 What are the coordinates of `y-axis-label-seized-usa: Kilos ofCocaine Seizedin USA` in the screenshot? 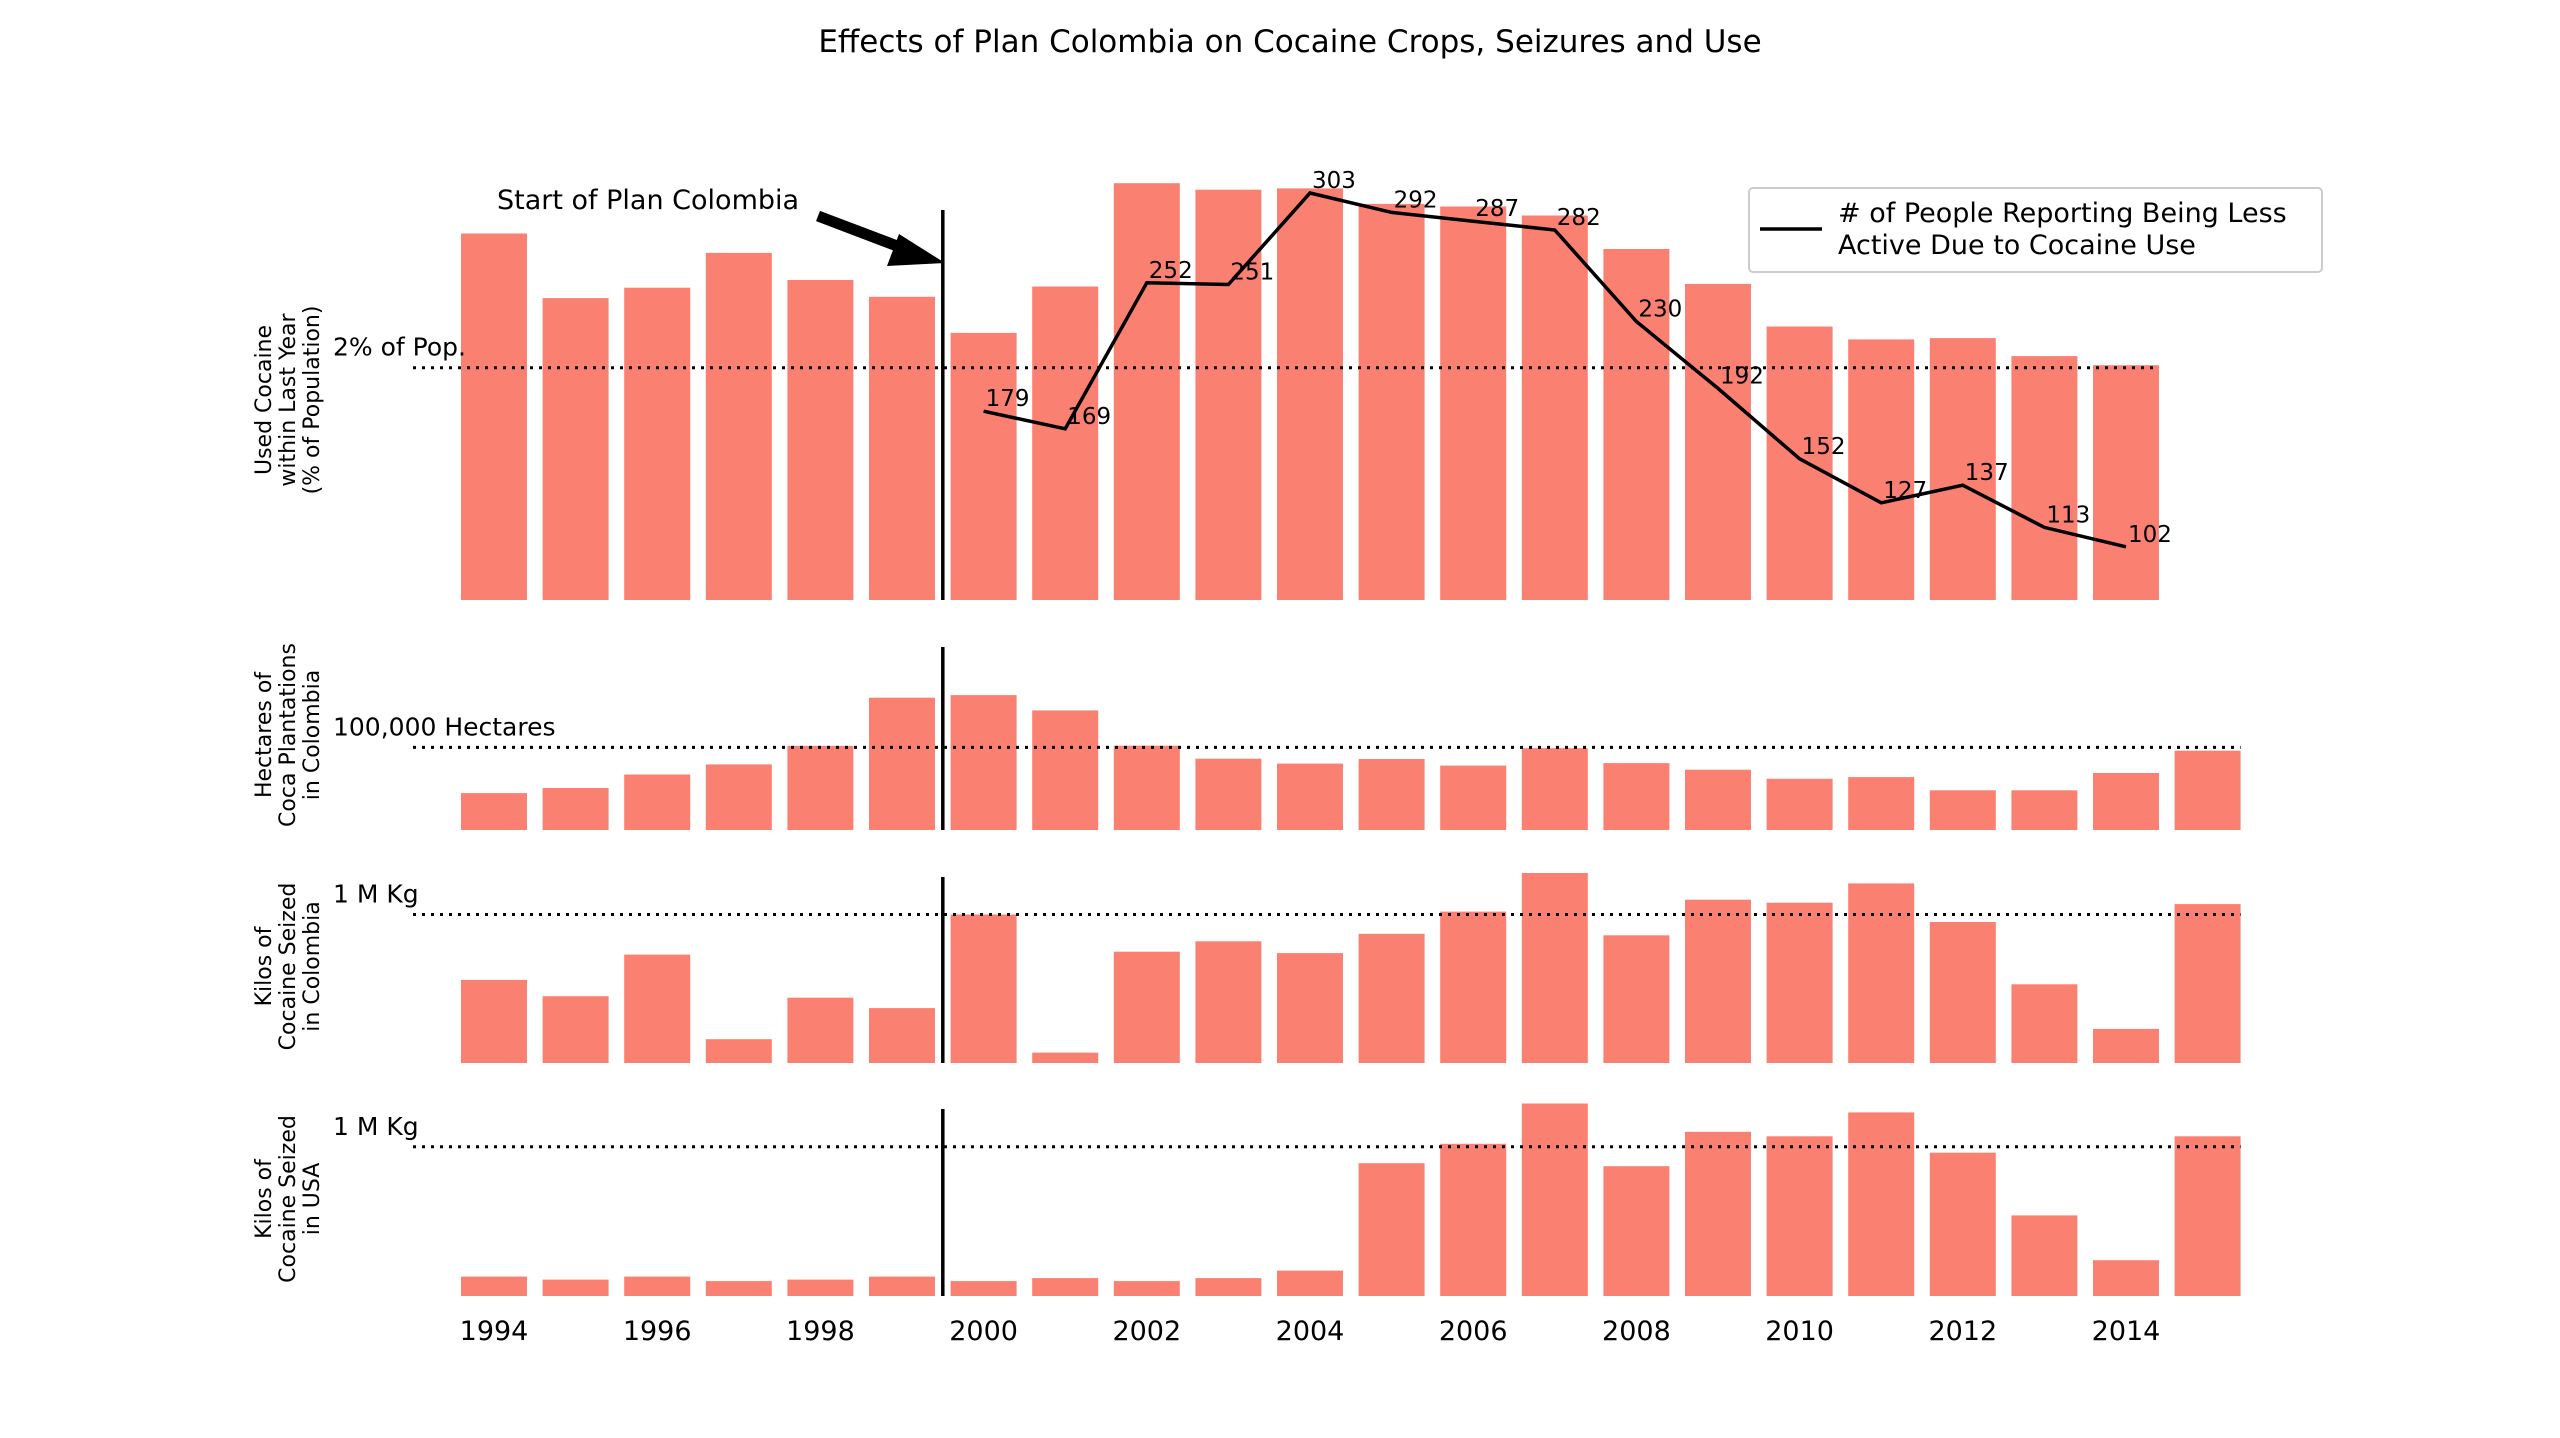 It's located at (288, 1199).